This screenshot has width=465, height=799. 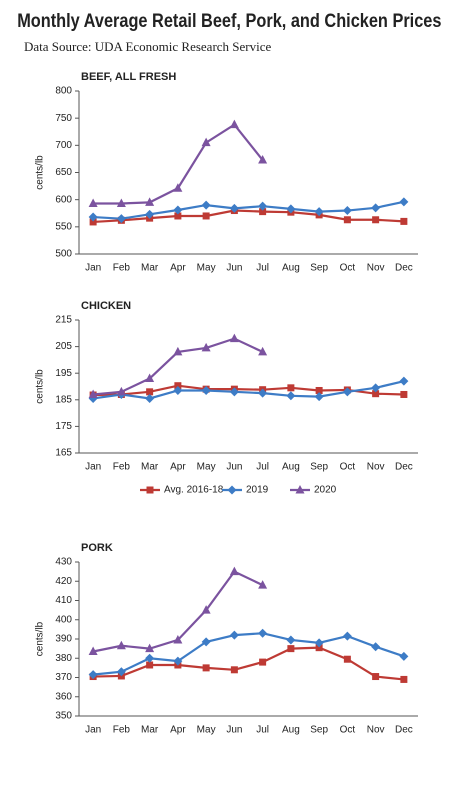 What do you see at coordinates (319, 730) in the screenshot?
I see `x-tick-label: Sep` at bounding box center [319, 730].